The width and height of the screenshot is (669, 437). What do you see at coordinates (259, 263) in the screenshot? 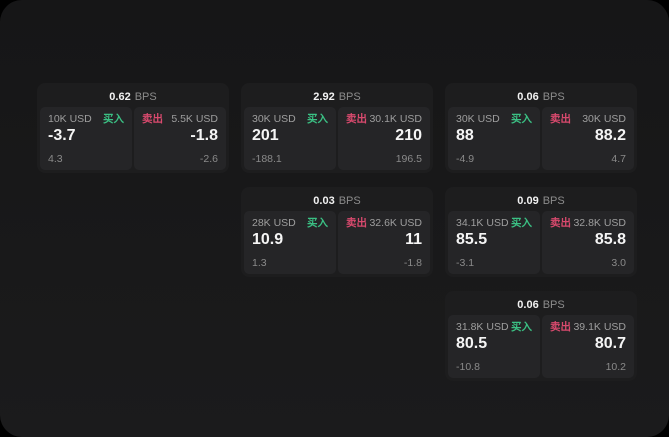
I see `buy-delta: 1.3` at bounding box center [259, 263].